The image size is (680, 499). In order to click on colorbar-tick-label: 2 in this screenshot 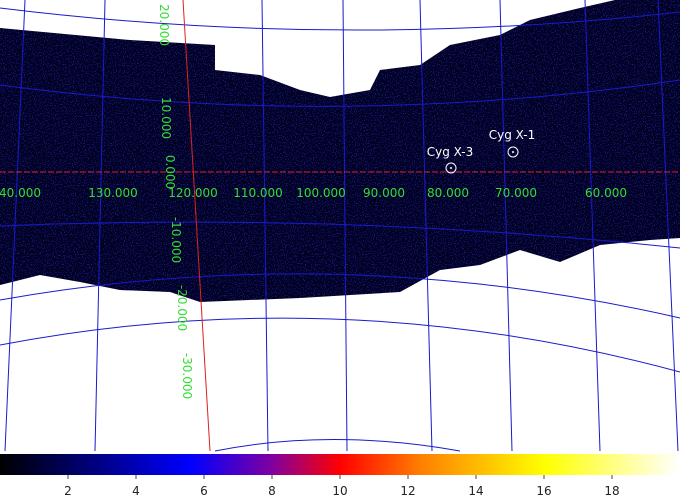, I will do `click(68, 491)`.